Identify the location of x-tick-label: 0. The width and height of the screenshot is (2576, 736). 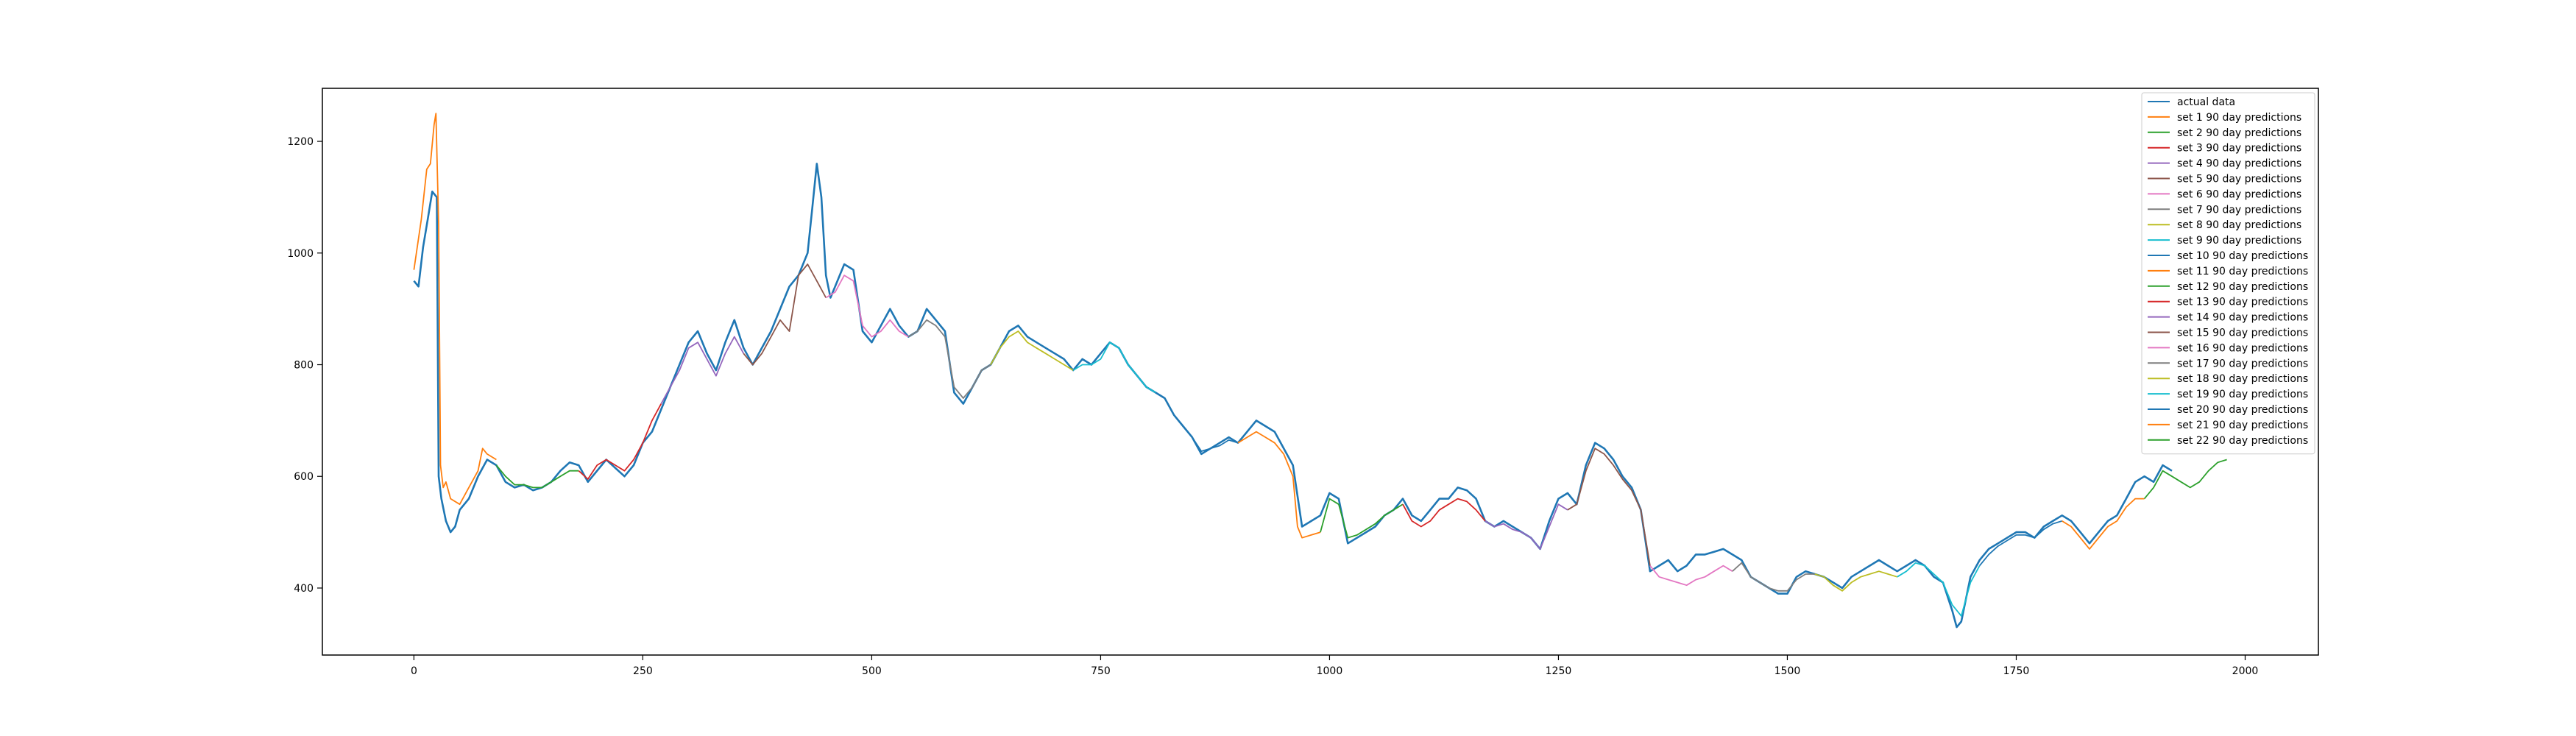
(414, 671).